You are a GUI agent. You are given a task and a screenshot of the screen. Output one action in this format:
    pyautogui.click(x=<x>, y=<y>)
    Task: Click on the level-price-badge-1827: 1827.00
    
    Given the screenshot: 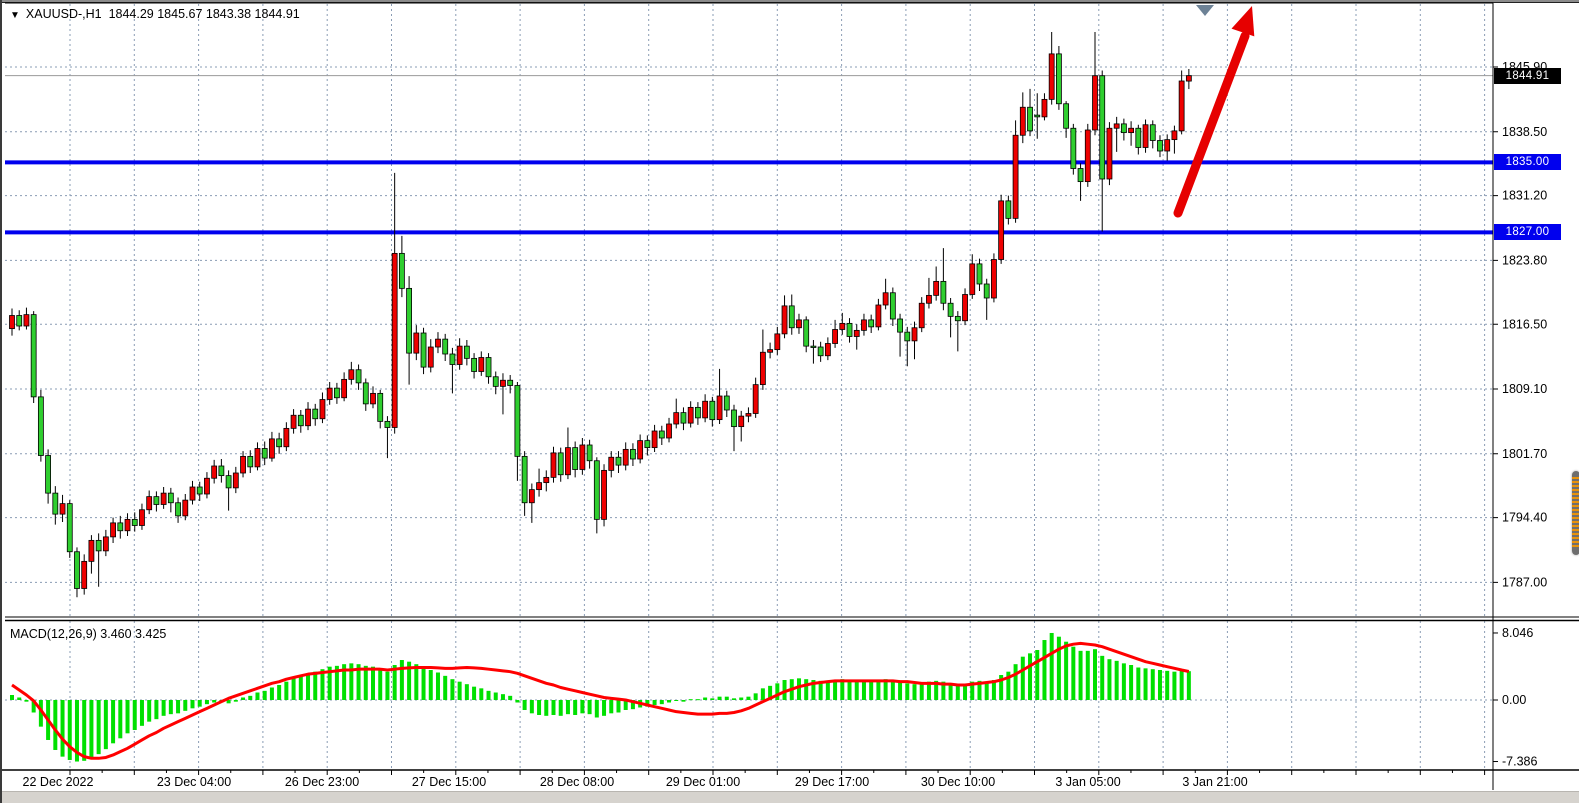 What is the action you would take?
    pyautogui.click(x=1527, y=232)
    